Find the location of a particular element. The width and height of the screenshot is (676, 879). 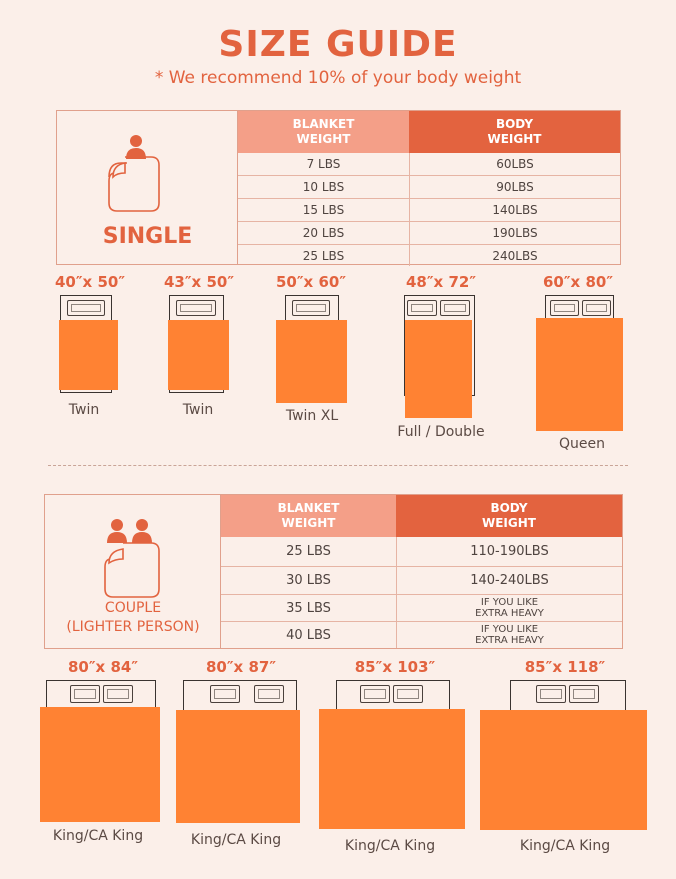

couple-icon is located at coordinates (132, 558).